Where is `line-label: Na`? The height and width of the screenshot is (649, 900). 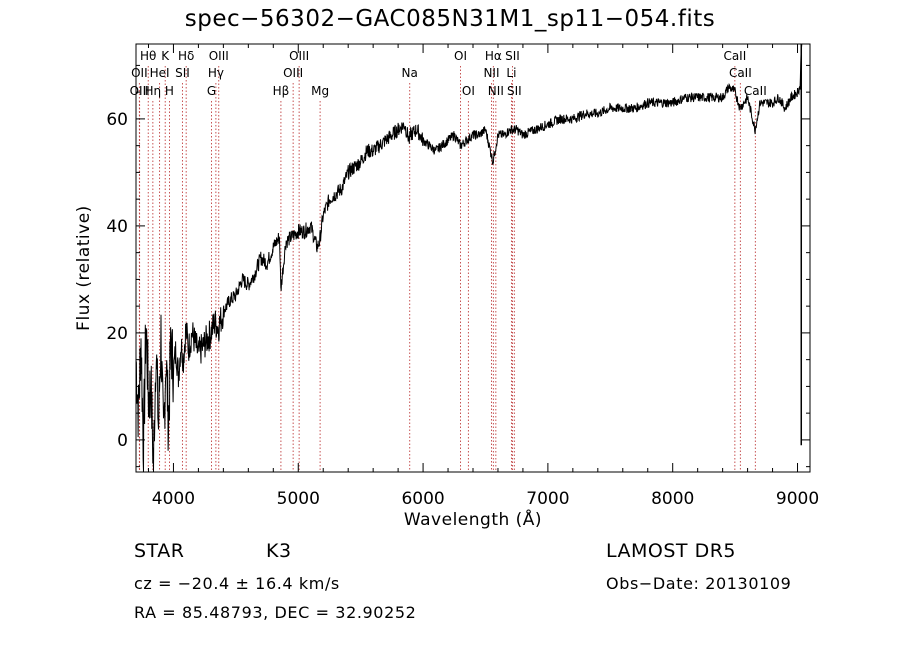 line-label: Na is located at coordinates (410, 73).